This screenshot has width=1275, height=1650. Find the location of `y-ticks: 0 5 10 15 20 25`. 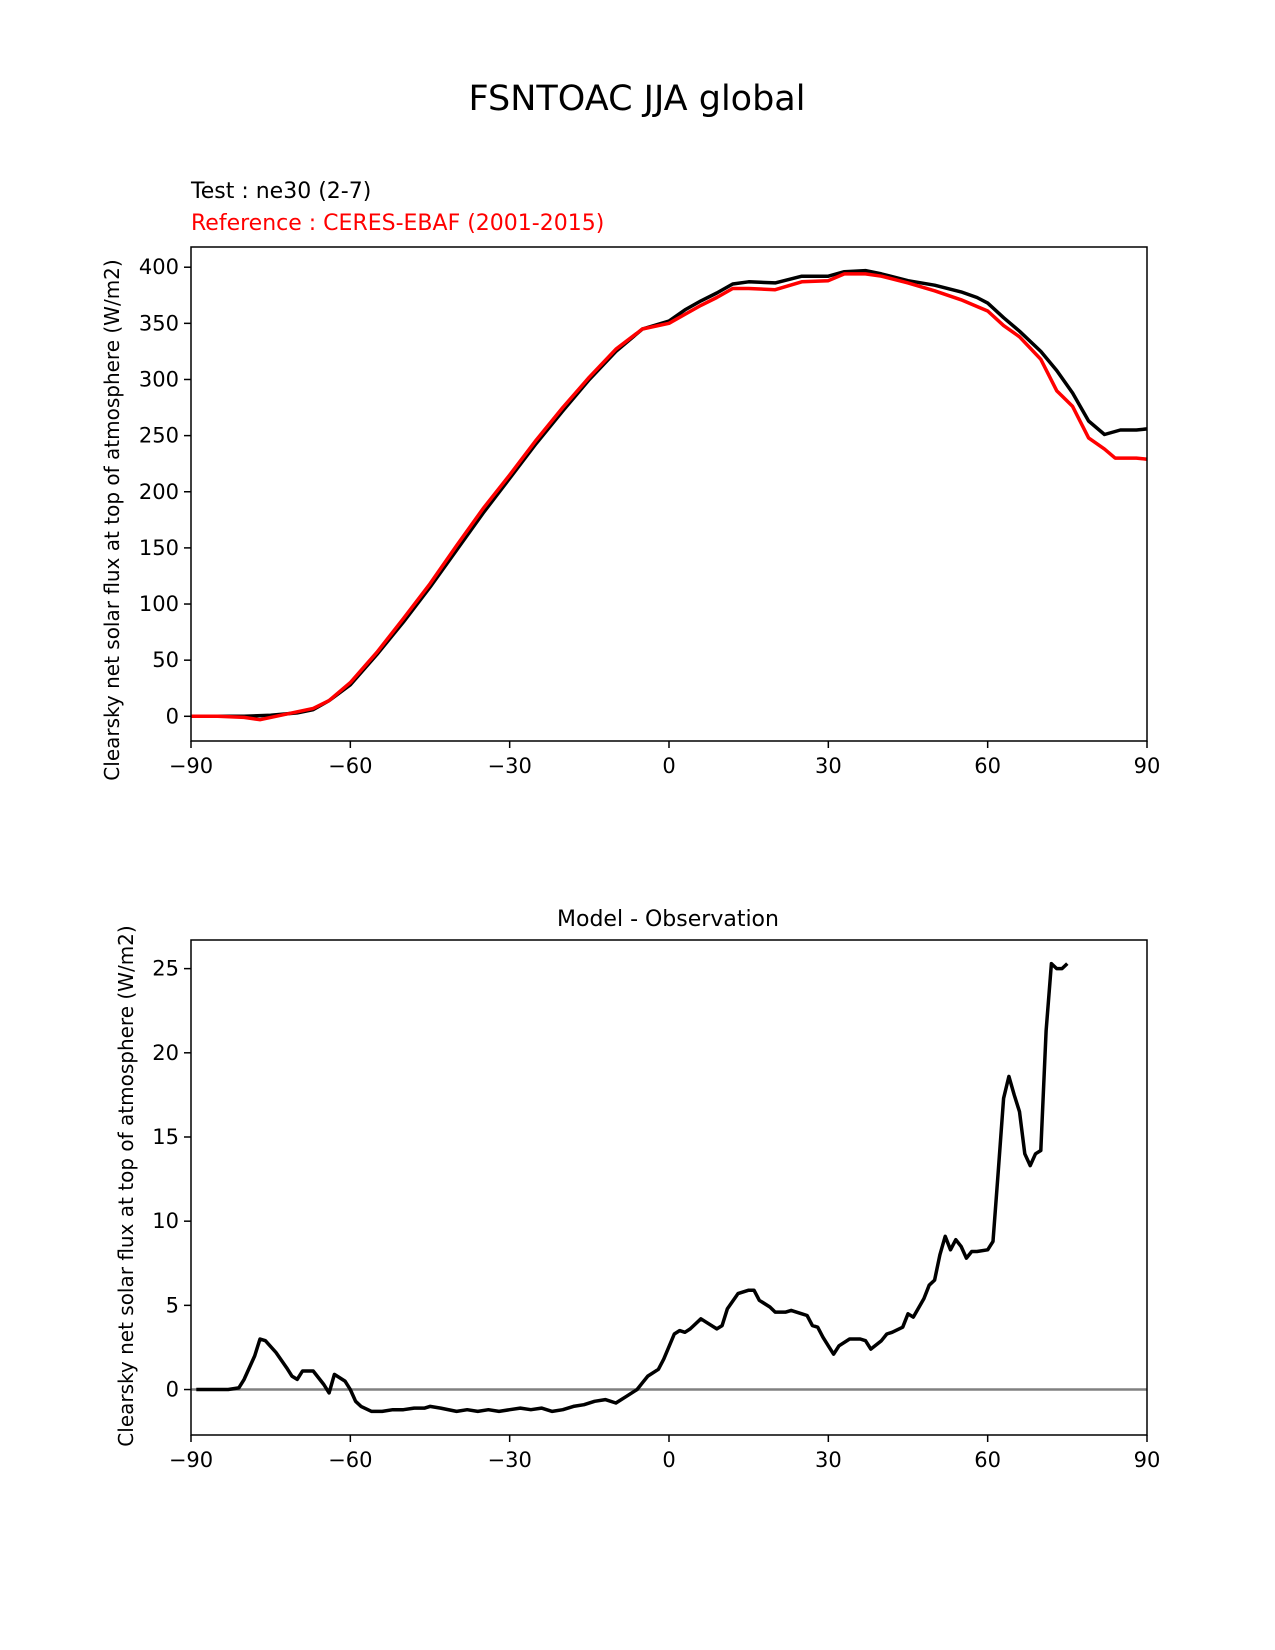

y-ticks: 0 5 10 15 20 25 is located at coordinates (171, 1179).